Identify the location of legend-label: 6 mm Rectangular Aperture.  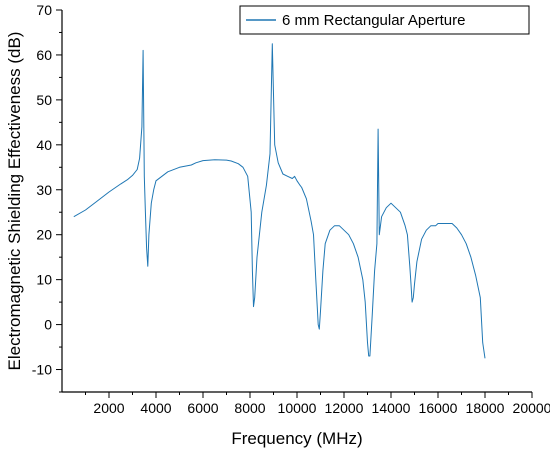
(373, 20).